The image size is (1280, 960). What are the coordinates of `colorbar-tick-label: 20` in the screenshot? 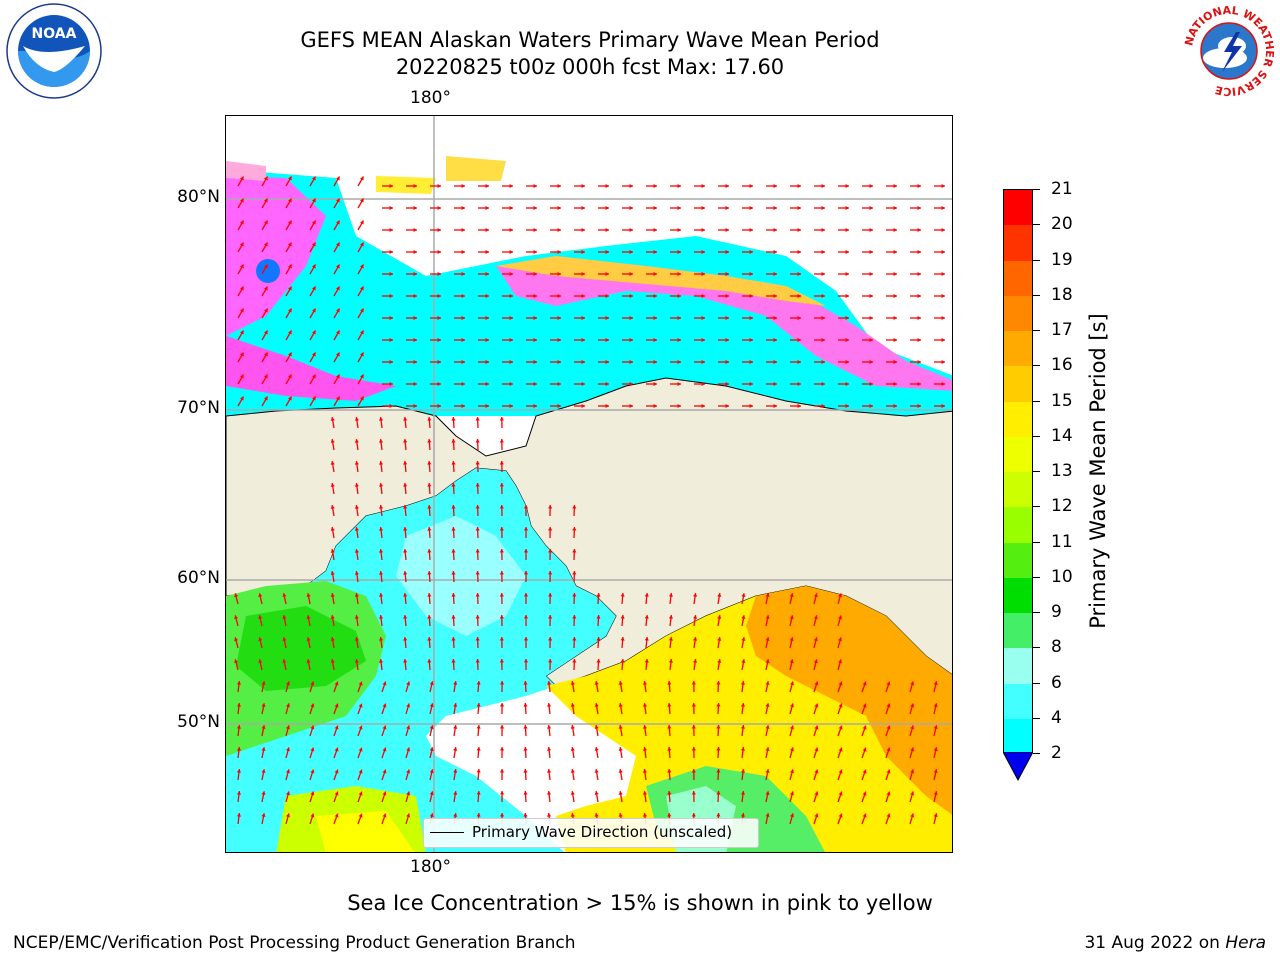 It's located at (1062, 224).